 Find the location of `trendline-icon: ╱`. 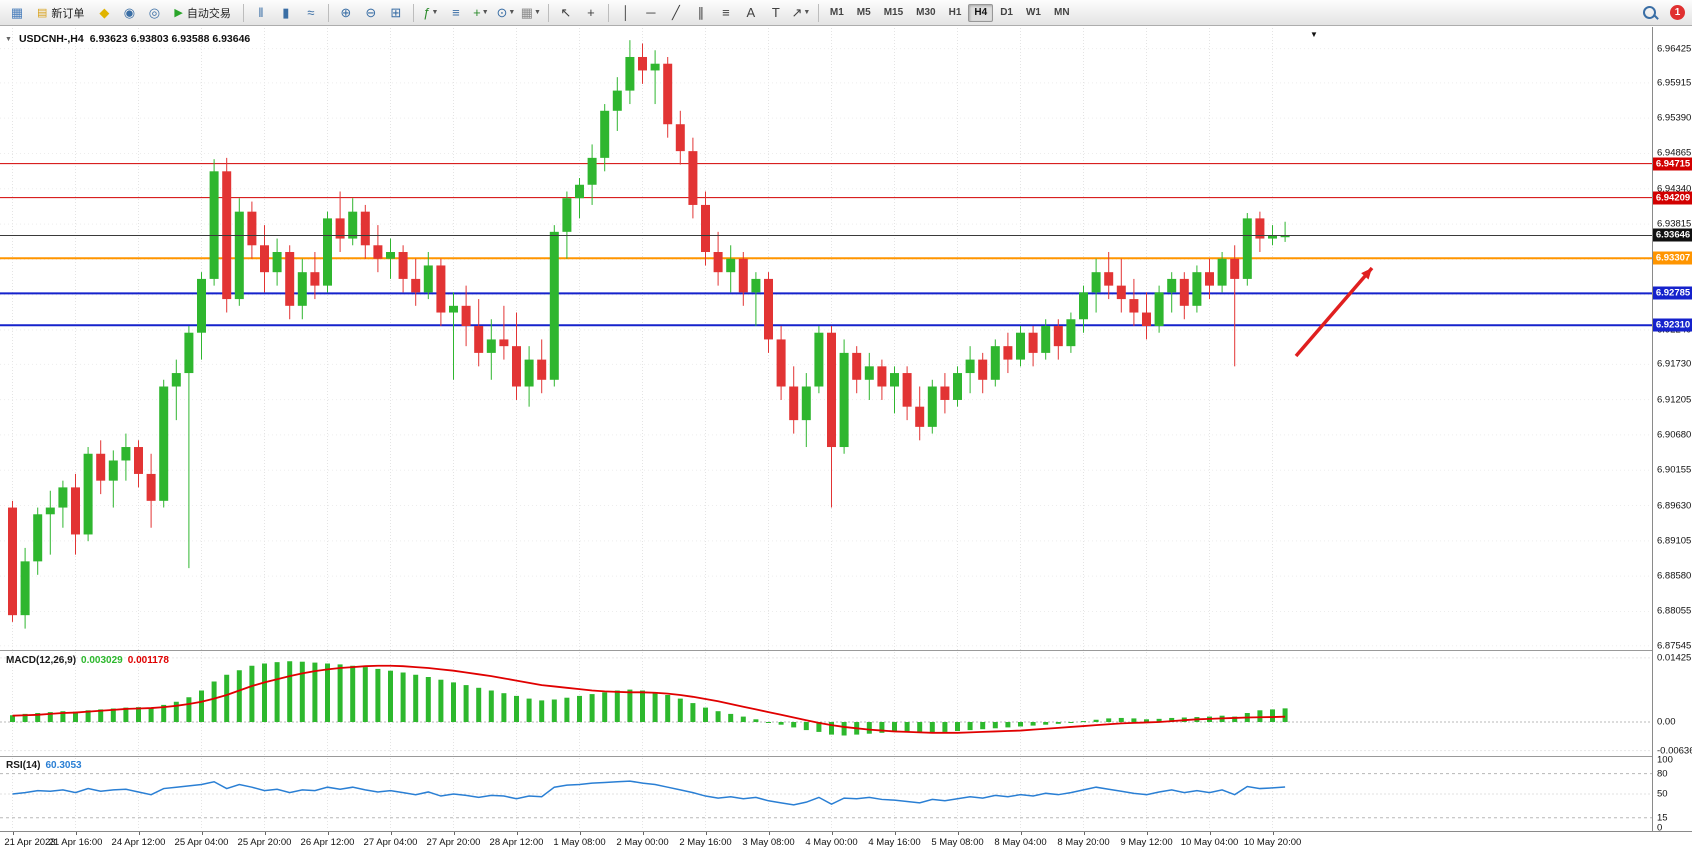

trendline-icon: ╱ is located at coordinates (675, 12).